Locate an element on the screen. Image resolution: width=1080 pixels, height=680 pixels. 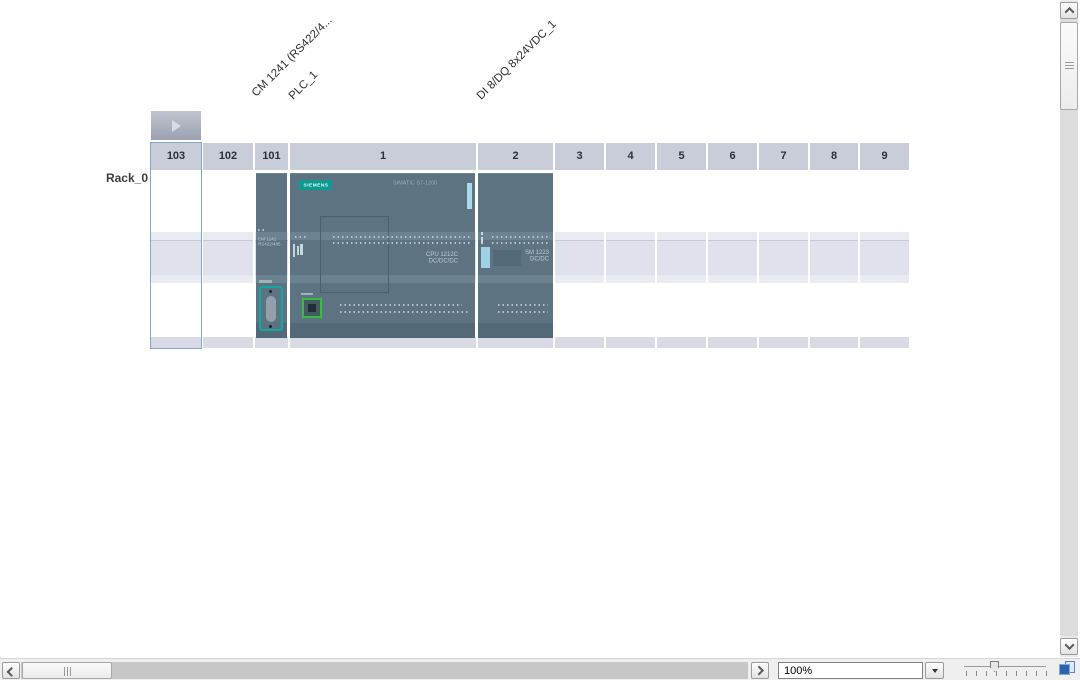
horizontal-scrollbar-track is located at coordinates (384, 670).